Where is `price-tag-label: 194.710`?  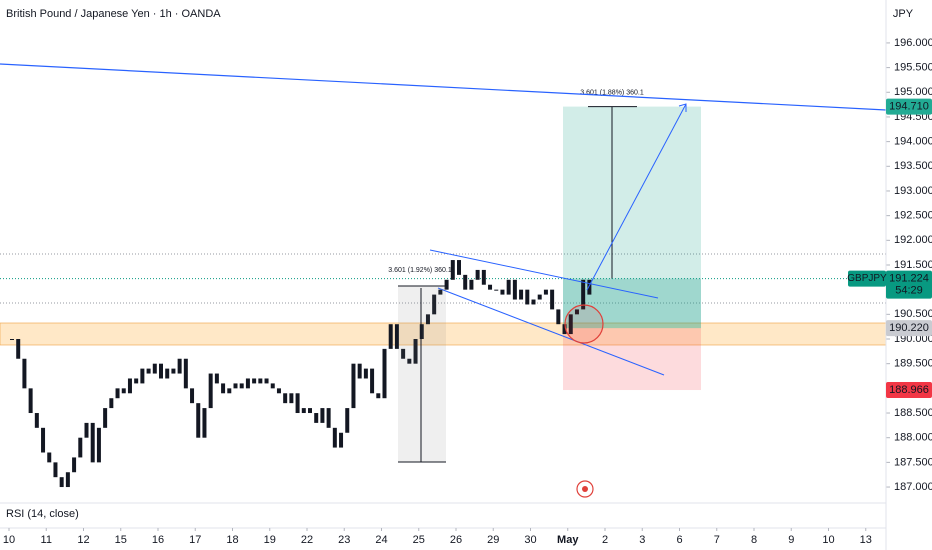 price-tag-label: 194.710 is located at coordinates (909, 106).